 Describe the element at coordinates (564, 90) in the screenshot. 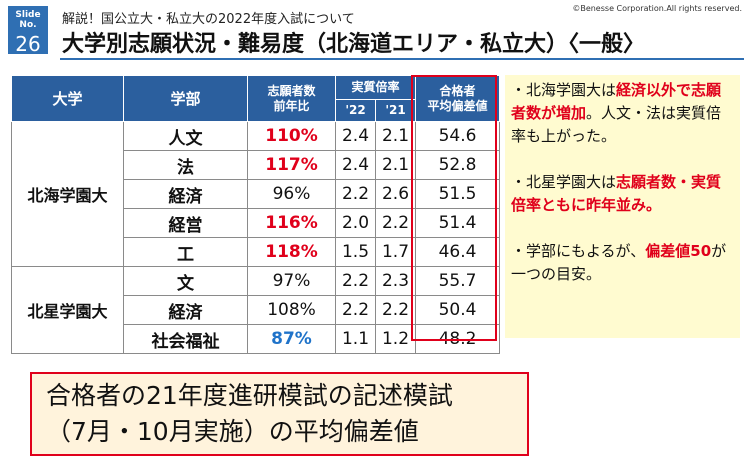

I see `note1-text-a: ・北海学園大は` at that location.